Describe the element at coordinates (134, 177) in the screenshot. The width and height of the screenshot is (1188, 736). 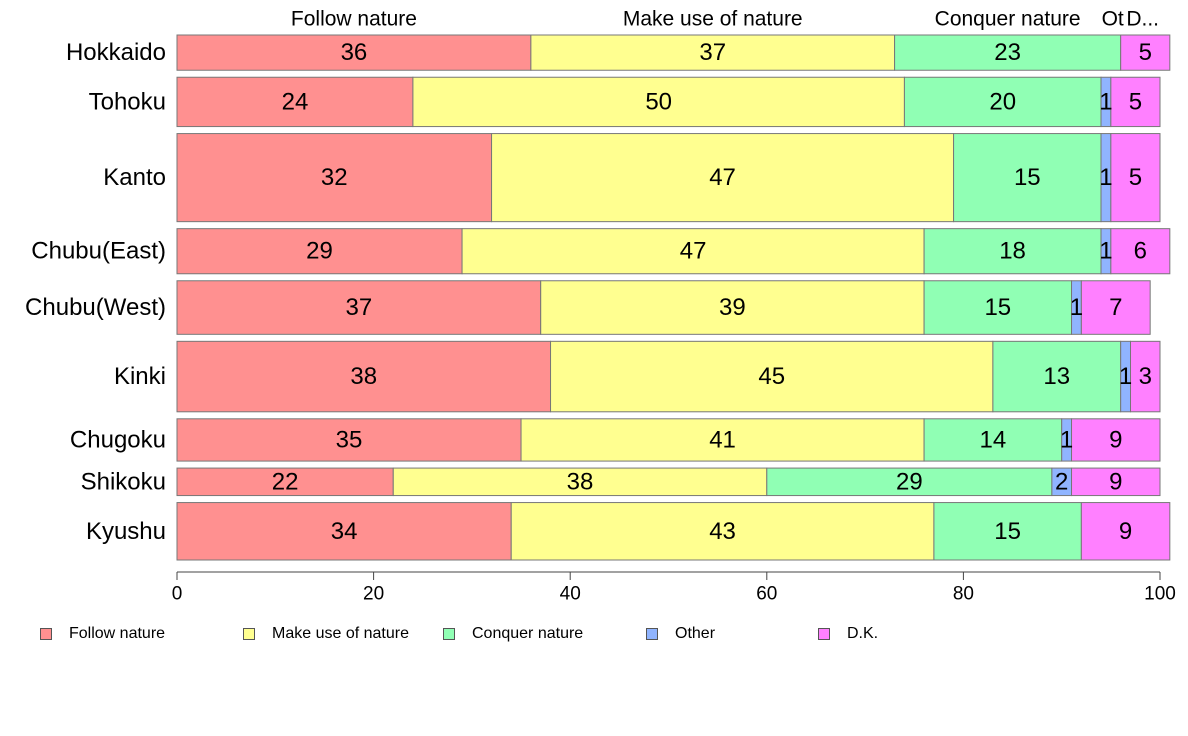
I see `category-label: Kanto` at that location.